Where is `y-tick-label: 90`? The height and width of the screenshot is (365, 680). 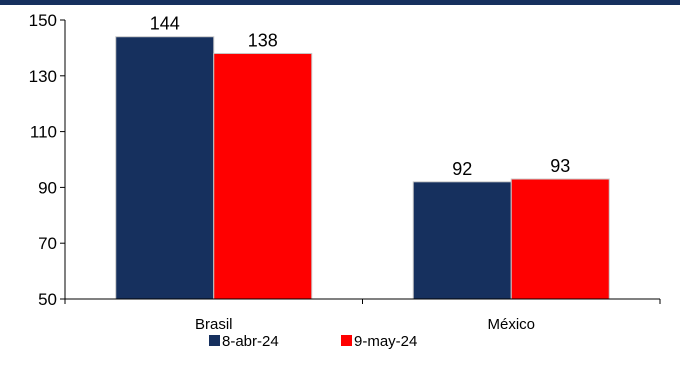
y-tick-label: 90 is located at coordinates (47, 187).